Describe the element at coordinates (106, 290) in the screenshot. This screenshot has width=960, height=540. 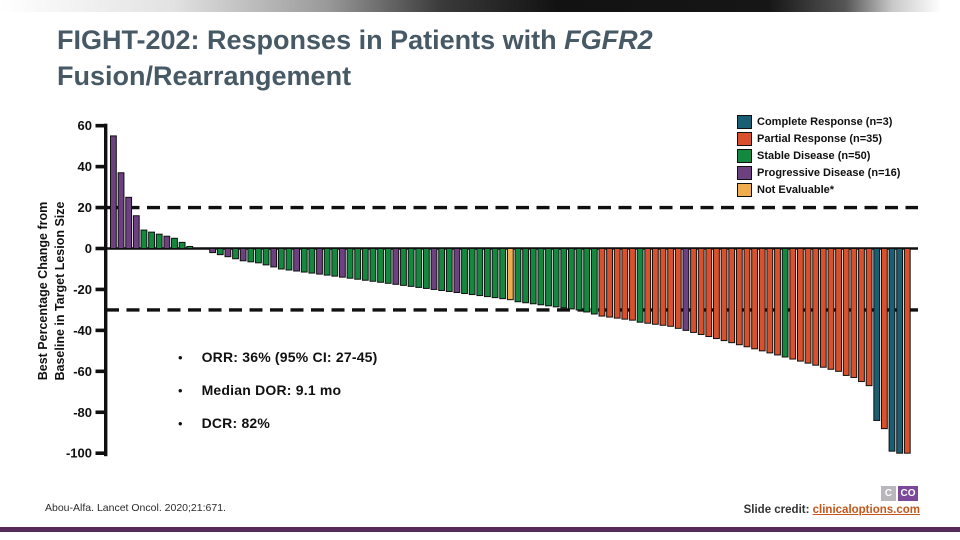
I see `y-axis-line` at that location.